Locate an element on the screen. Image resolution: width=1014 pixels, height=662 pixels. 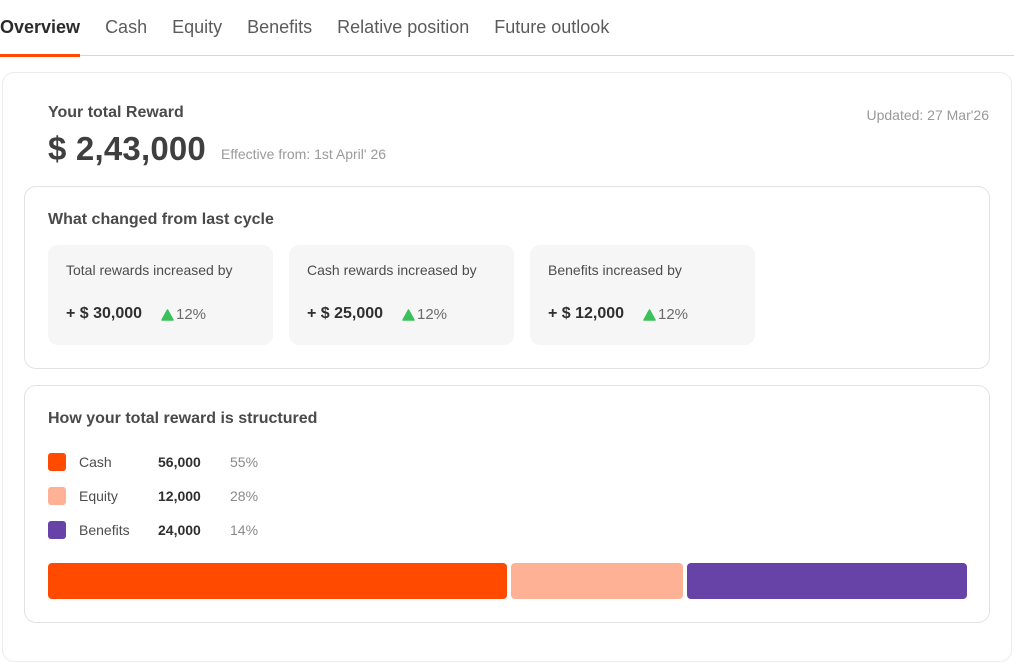
legend-value: 56,000 is located at coordinates (179, 462).